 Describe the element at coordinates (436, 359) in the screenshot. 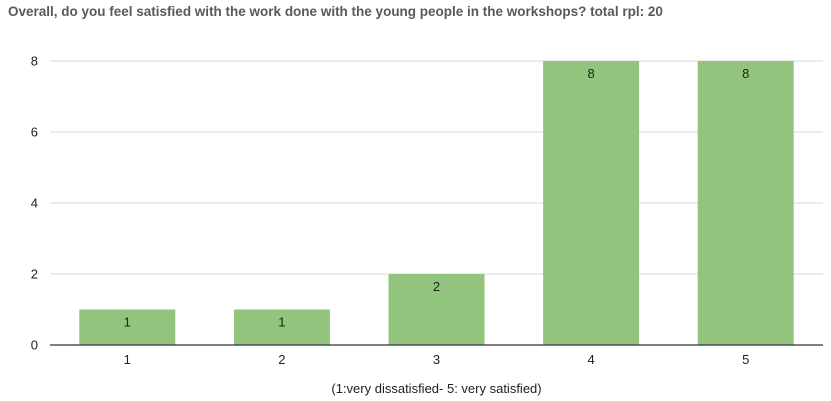

I see `x-tick-label: 3` at that location.